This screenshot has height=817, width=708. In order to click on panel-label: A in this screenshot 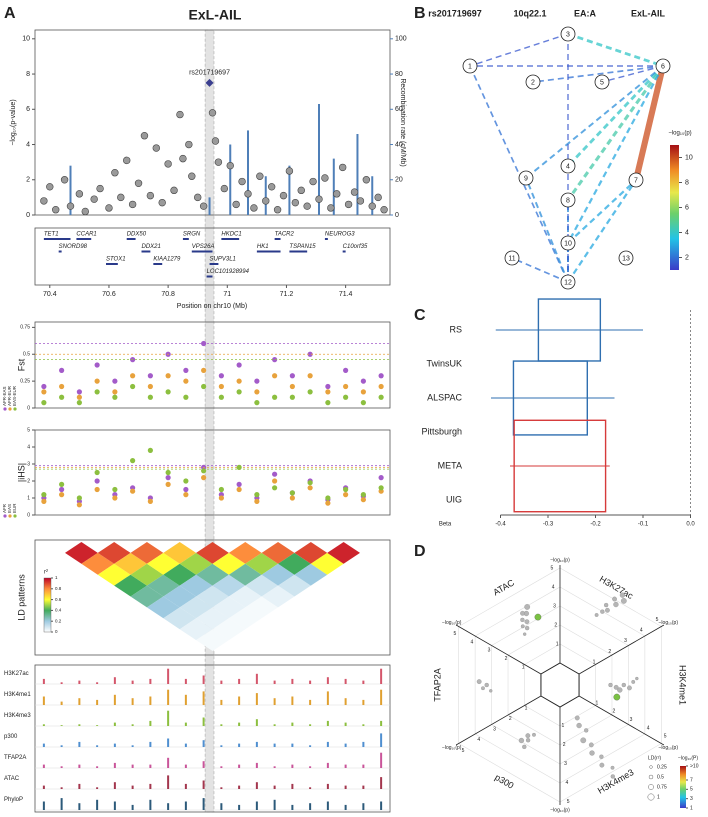, I will do `click(10, 13)`.